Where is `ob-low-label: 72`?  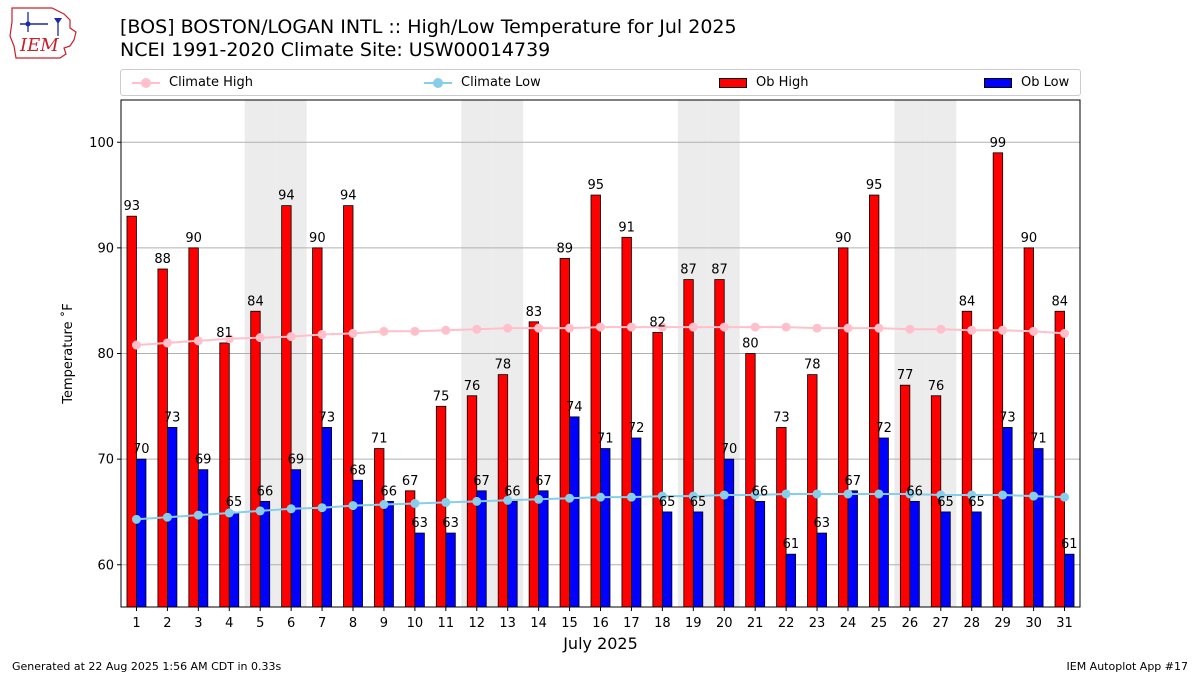 ob-low-label: 72 is located at coordinates (636, 428).